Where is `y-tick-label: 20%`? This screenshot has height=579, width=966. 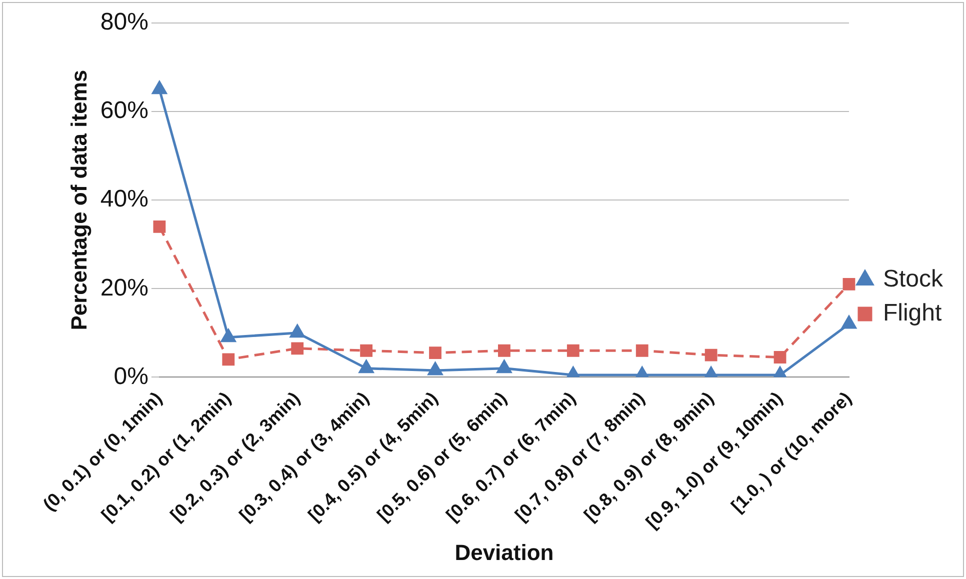 y-tick-label: 20% is located at coordinates (124, 288).